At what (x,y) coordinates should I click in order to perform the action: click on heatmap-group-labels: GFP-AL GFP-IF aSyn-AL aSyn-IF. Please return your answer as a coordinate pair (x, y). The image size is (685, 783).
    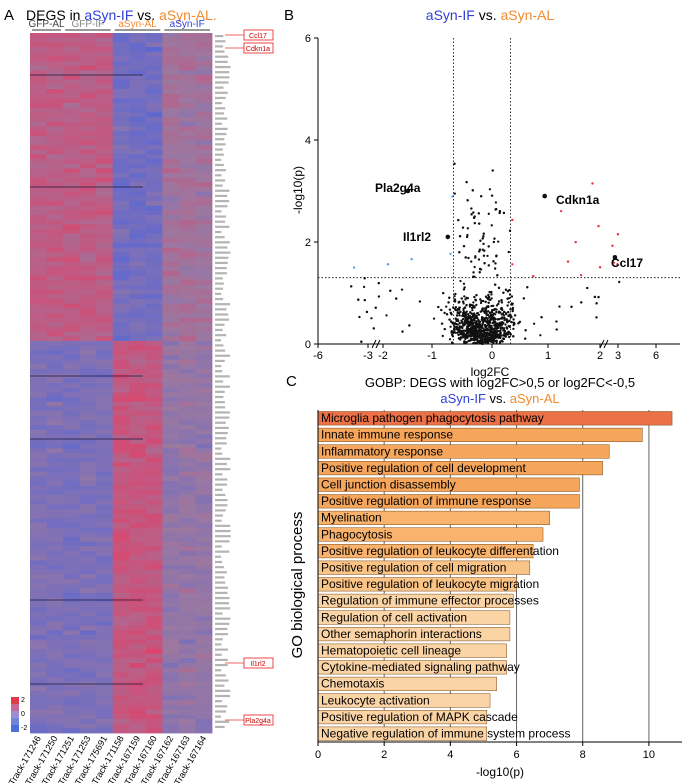
    Looking at the image, I should click on (119, 25).